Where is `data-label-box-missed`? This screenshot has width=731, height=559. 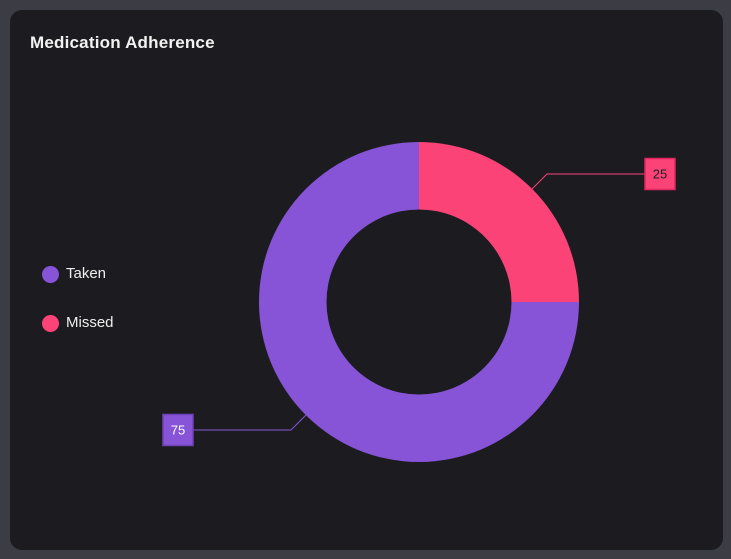
data-label-box-missed is located at coordinates (660, 174).